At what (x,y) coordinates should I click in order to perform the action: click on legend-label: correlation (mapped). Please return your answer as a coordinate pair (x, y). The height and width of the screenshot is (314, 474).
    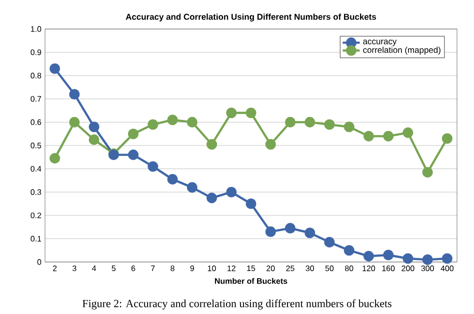
    Looking at the image, I should click on (401, 50).